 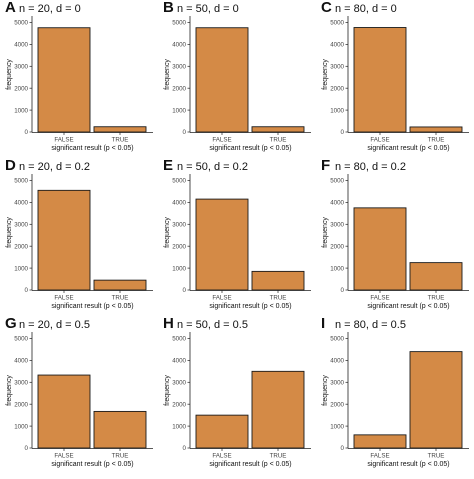 I want to click on panel-title-f: n = 80, d = 0.2, so click(x=370, y=167).